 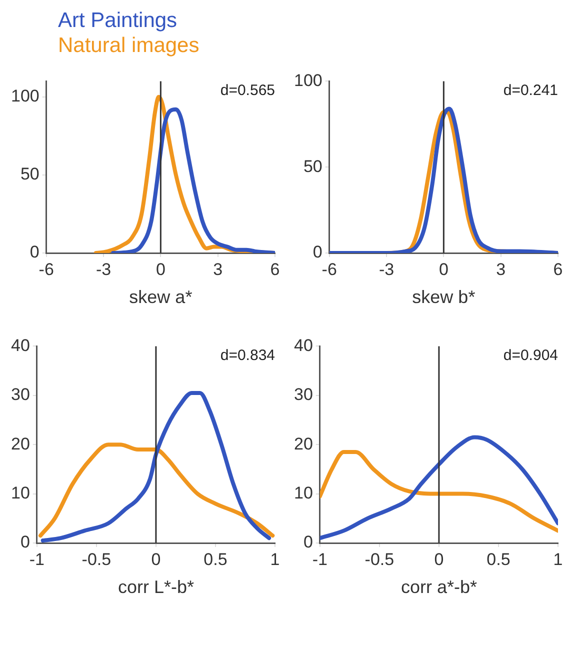 What do you see at coordinates (118, 20) in the screenshot?
I see `text: Art Paintings` at bounding box center [118, 20].